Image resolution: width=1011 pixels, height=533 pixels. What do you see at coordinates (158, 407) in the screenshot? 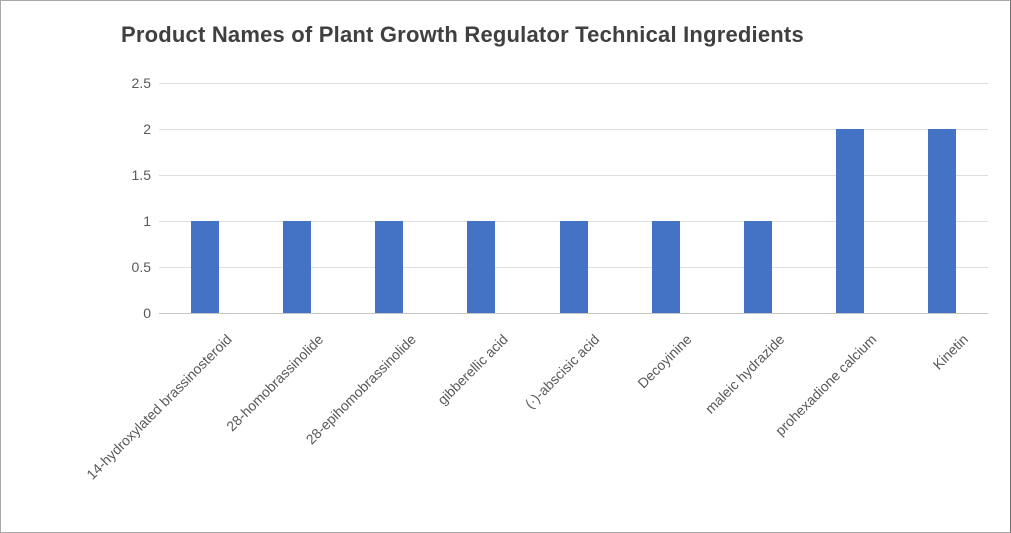
I see `x-axis-category-label: 14-hydroxylated brassinosteroid` at bounding box center [158, 407].